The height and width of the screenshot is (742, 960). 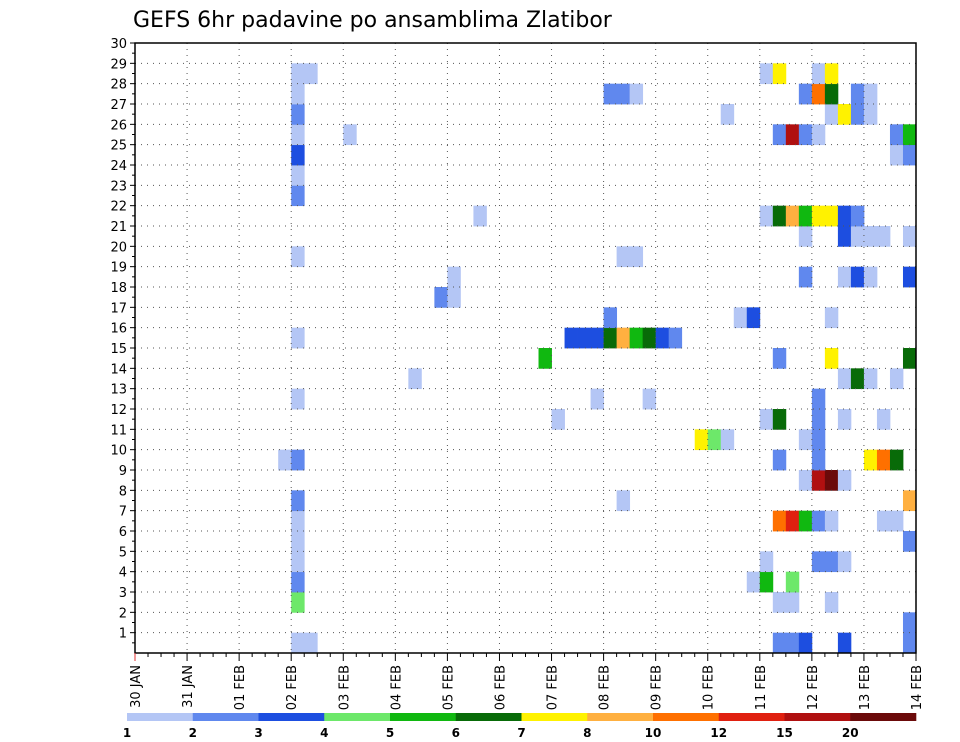 I want to click on x-tick-label: 10 FEB, so click(x=709, y=687).